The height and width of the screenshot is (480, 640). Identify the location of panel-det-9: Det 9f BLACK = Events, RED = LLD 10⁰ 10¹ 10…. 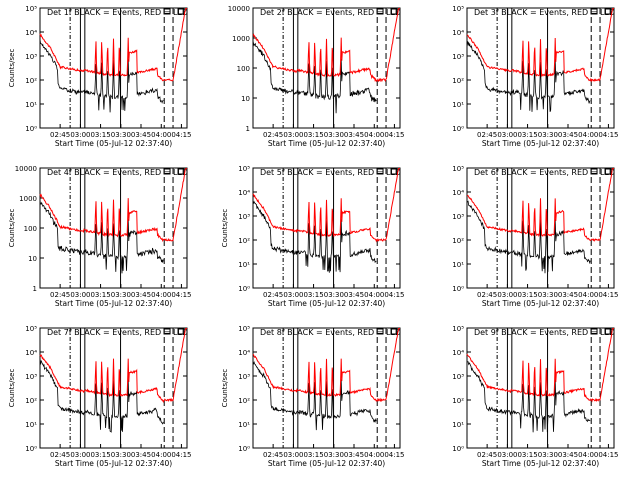
(535, 396).